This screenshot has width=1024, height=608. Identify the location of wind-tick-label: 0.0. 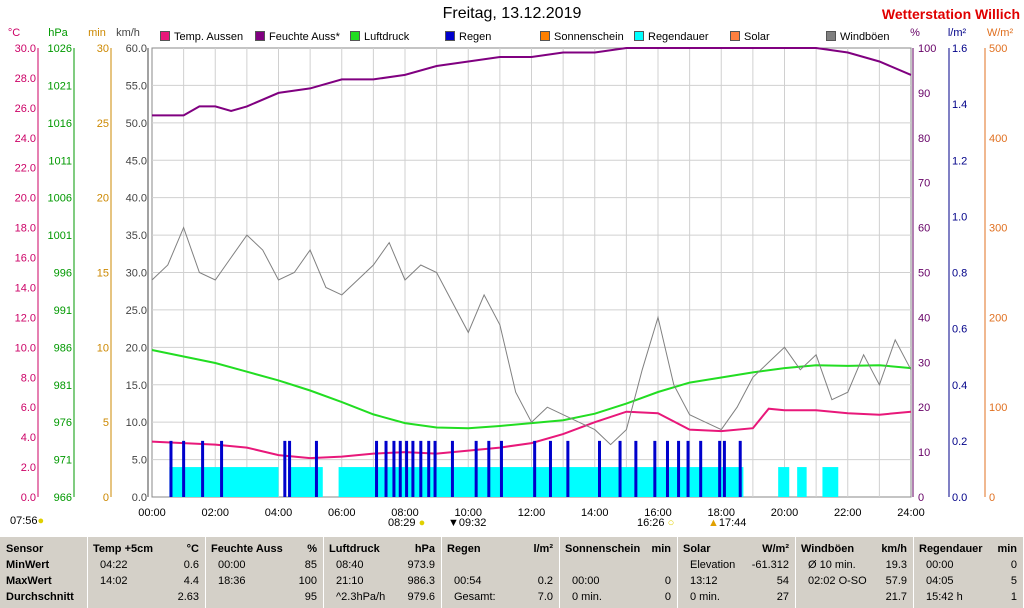
(139, 498).